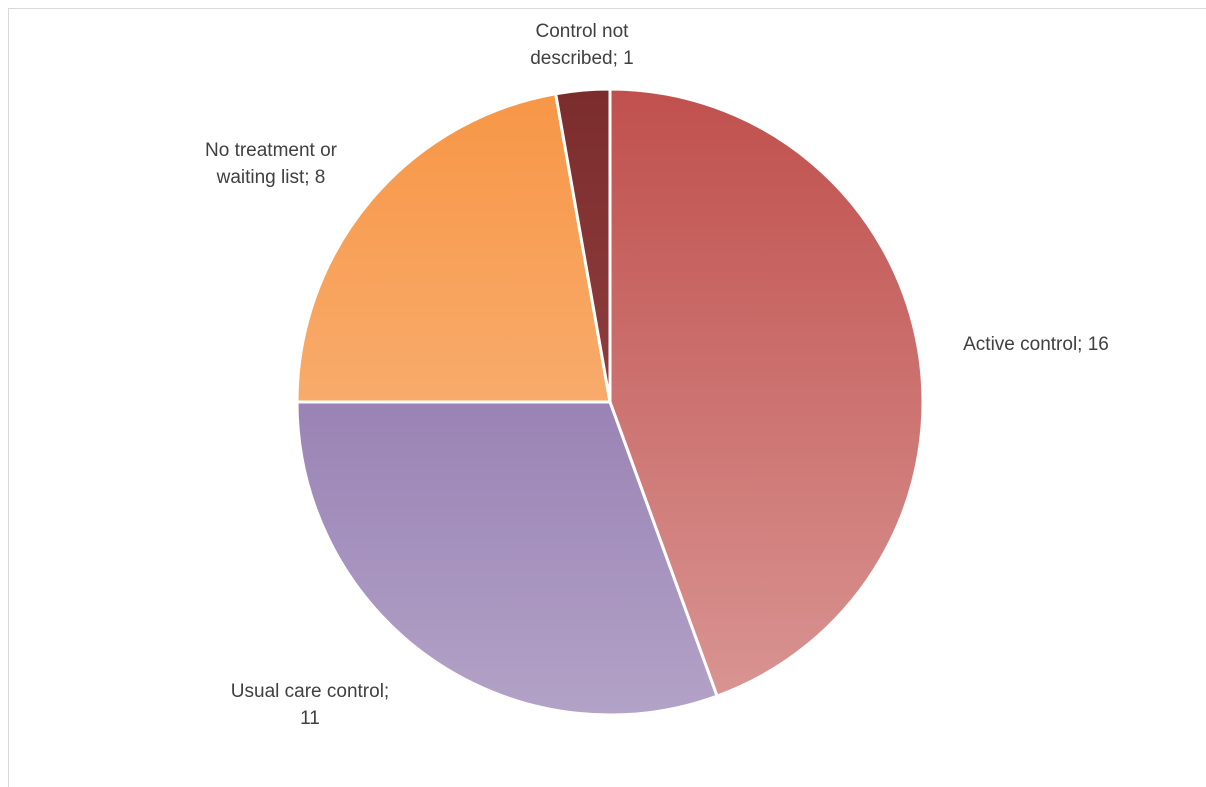 Image resolution: width=1206 pixels, height=787 pixels. What do you see at coordinates (310, 691) in the screenshot?
I see `data-label-line: Usual care control;` at bounding box center [310, 691].